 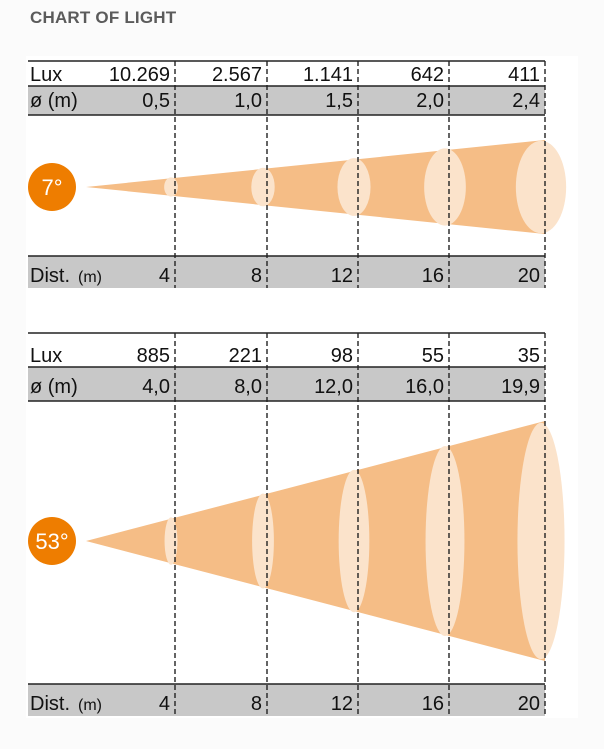 I want to click on chart1-distance-value-5: 20, so click(x=529, y=276).